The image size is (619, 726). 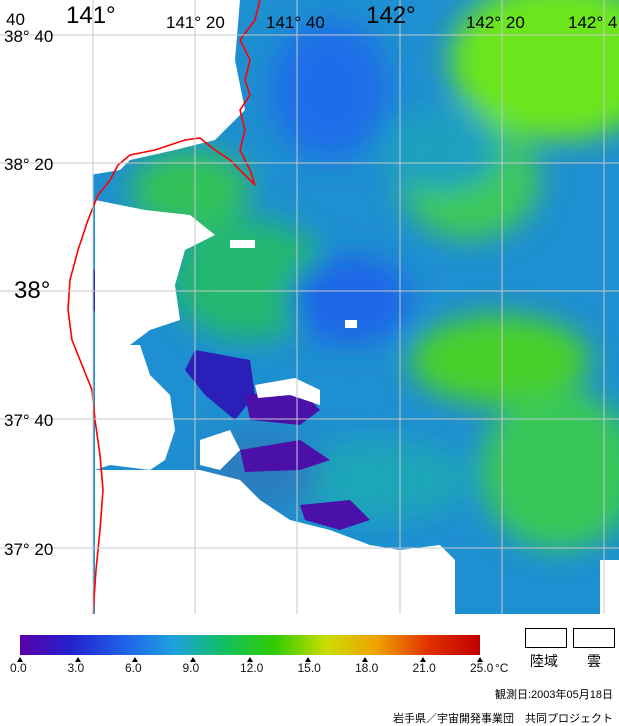 What do you see at coordinates (594, 638) in the screenshot?
I see `cloud-legend-swatch` at bounding box center [594, 638].